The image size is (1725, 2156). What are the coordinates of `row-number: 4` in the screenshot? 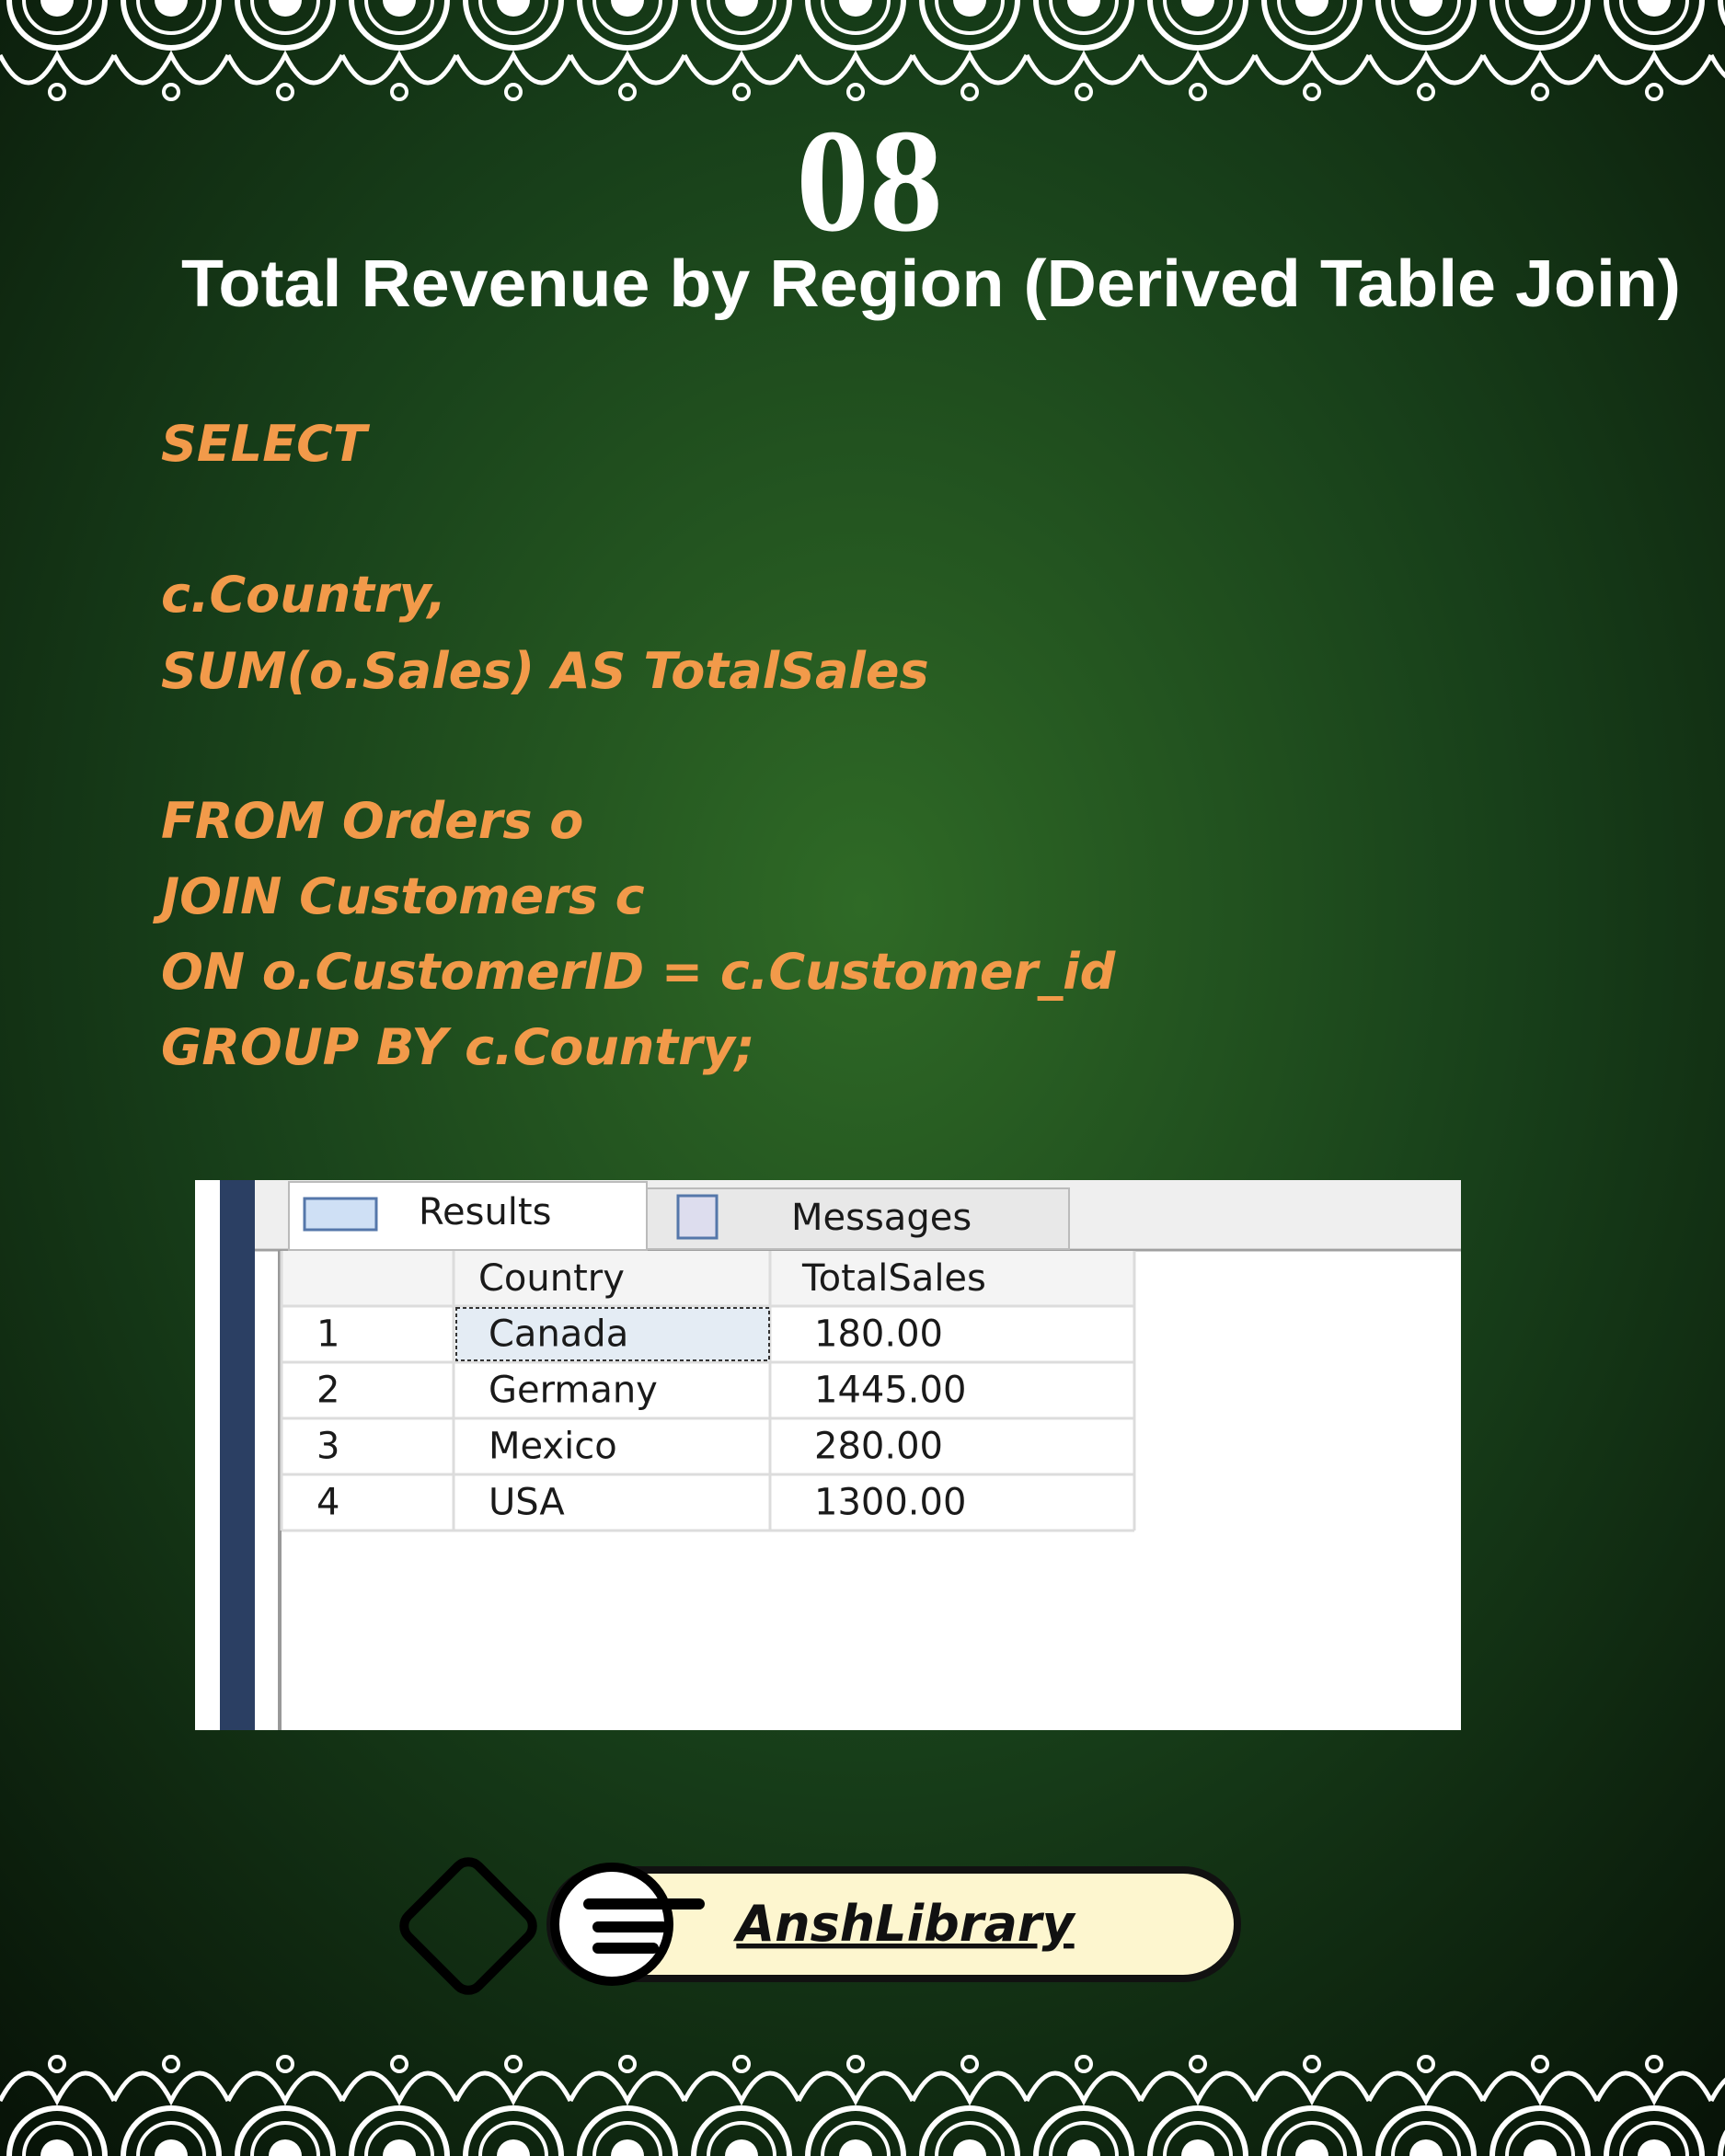 It's located at (327, 1503).